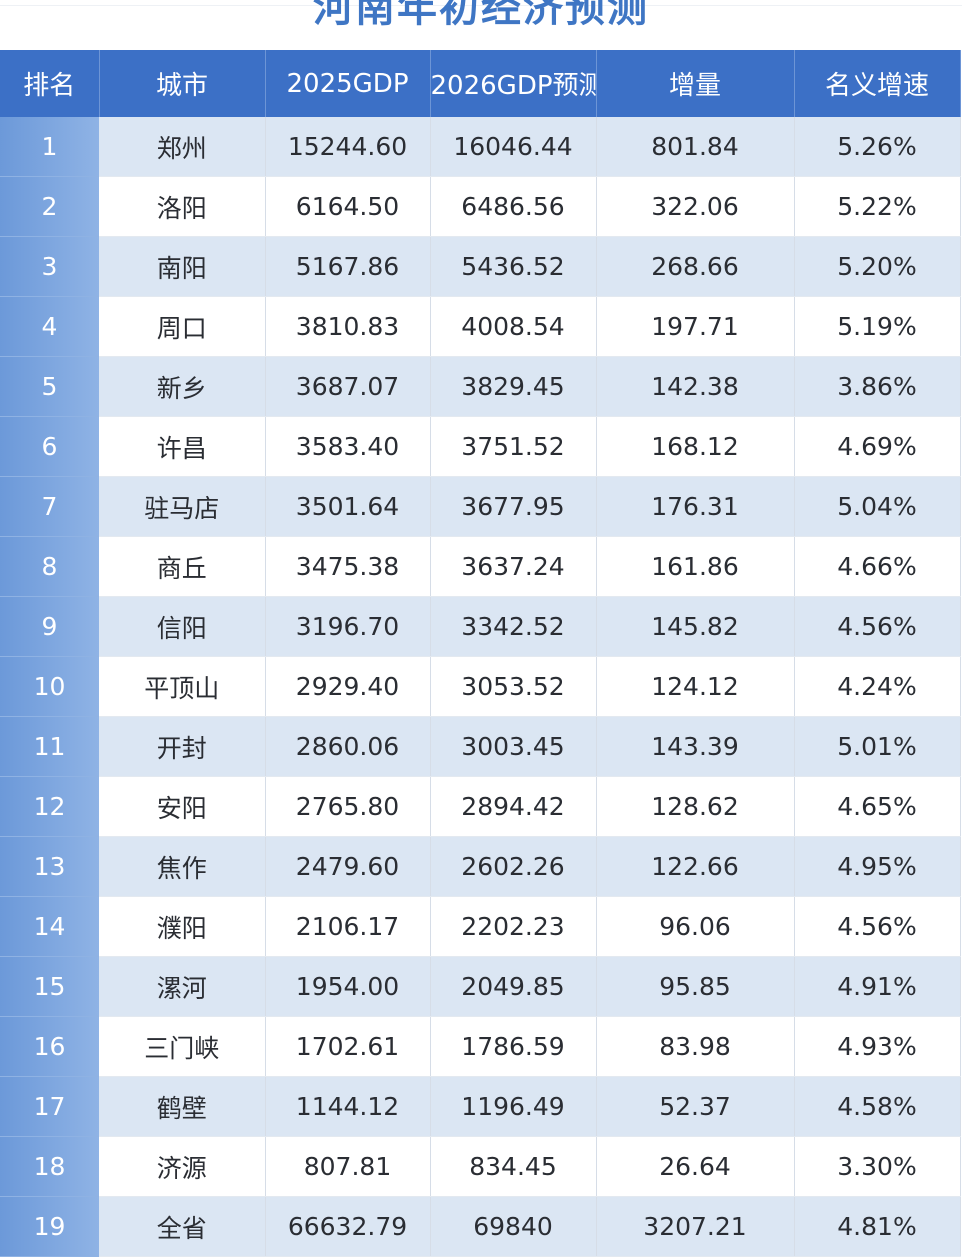 This screenshot has height=1258, width=962. Describe the element at coordinates (49, 986) in the screenshot. I see `cell-rank: 15` at that location.